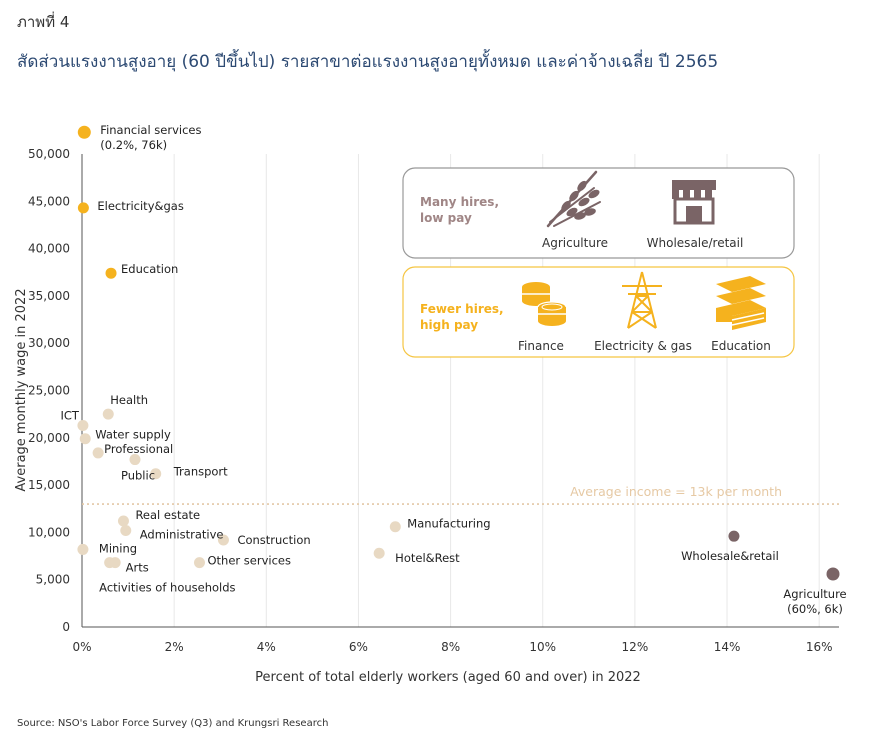 The width and height of the screenshot is (870, 754). I want to click on x-tick-label: 6%, so click(358, 647).